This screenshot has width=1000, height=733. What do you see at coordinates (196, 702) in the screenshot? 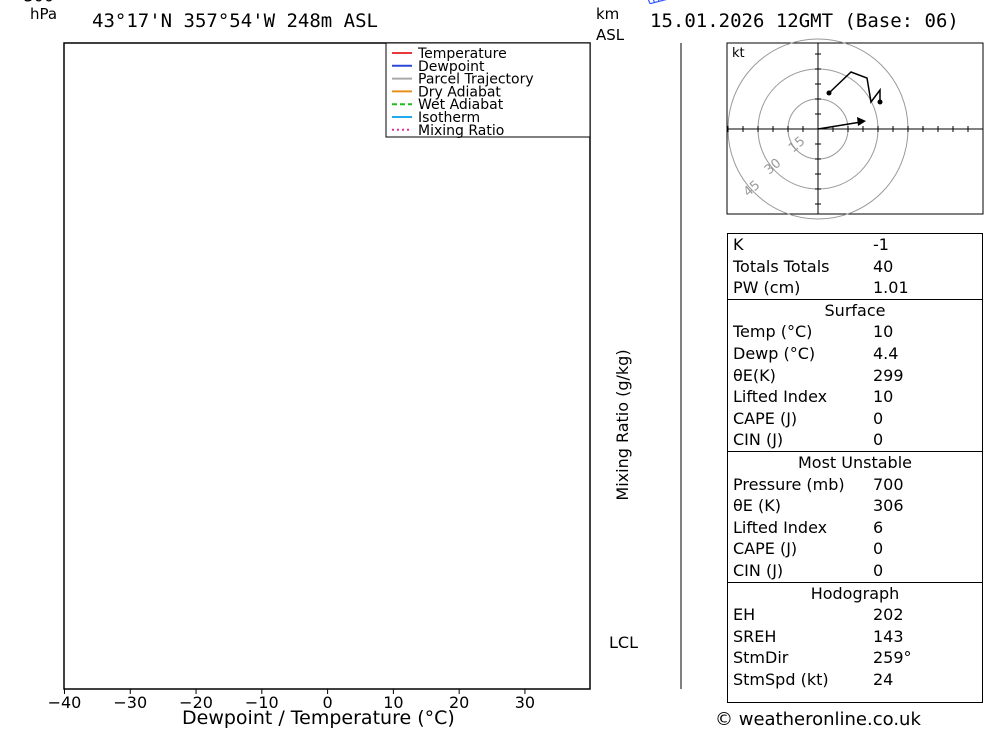
I see `x-tick-label: −20` at bounding box center [196, 702].